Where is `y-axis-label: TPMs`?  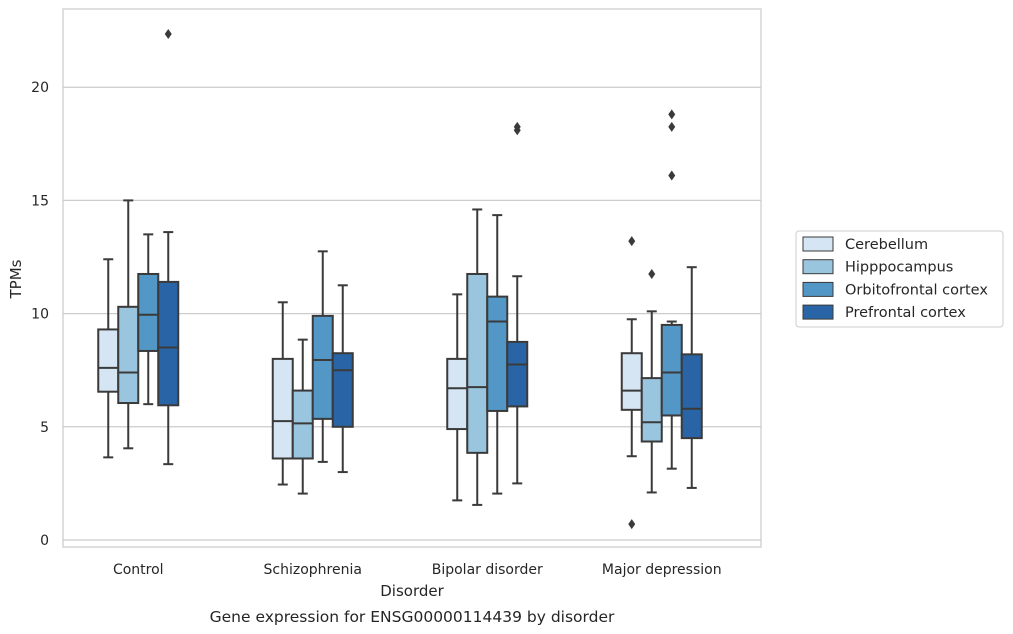 y-axis-label: TPMs is located at coordinates (16, 279).